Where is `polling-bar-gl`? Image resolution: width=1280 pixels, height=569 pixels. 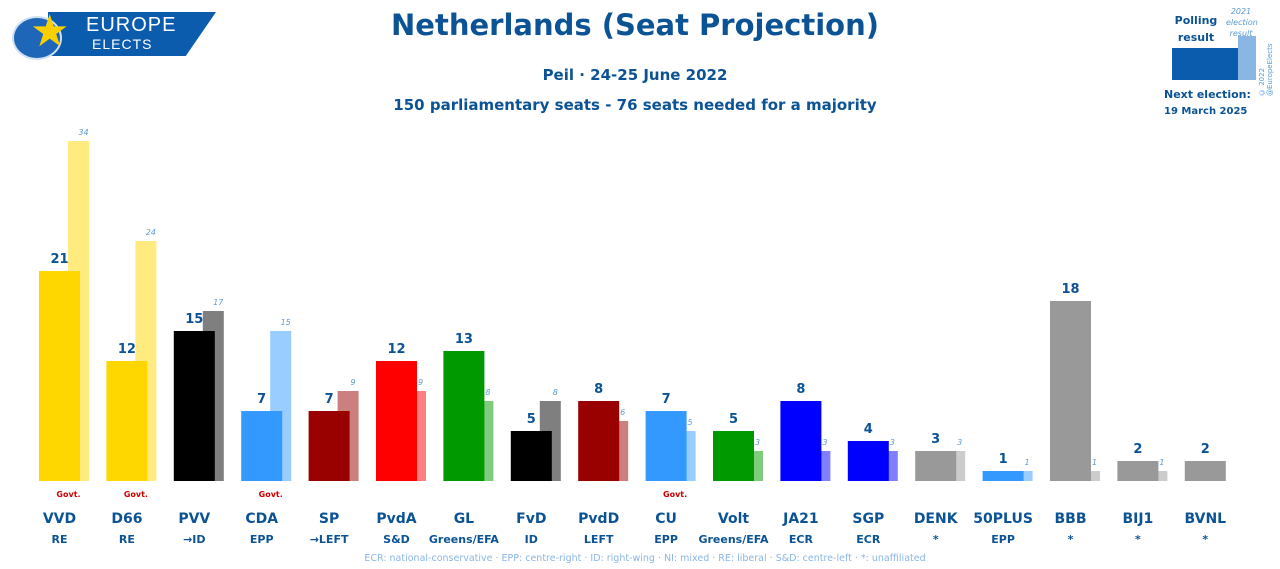 polling-bar-gl is located at coordinates (464, 416).